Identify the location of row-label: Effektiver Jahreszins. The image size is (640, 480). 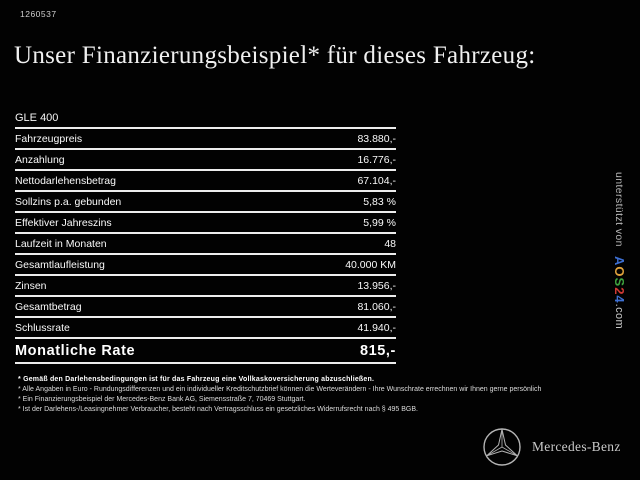
(63, 222).